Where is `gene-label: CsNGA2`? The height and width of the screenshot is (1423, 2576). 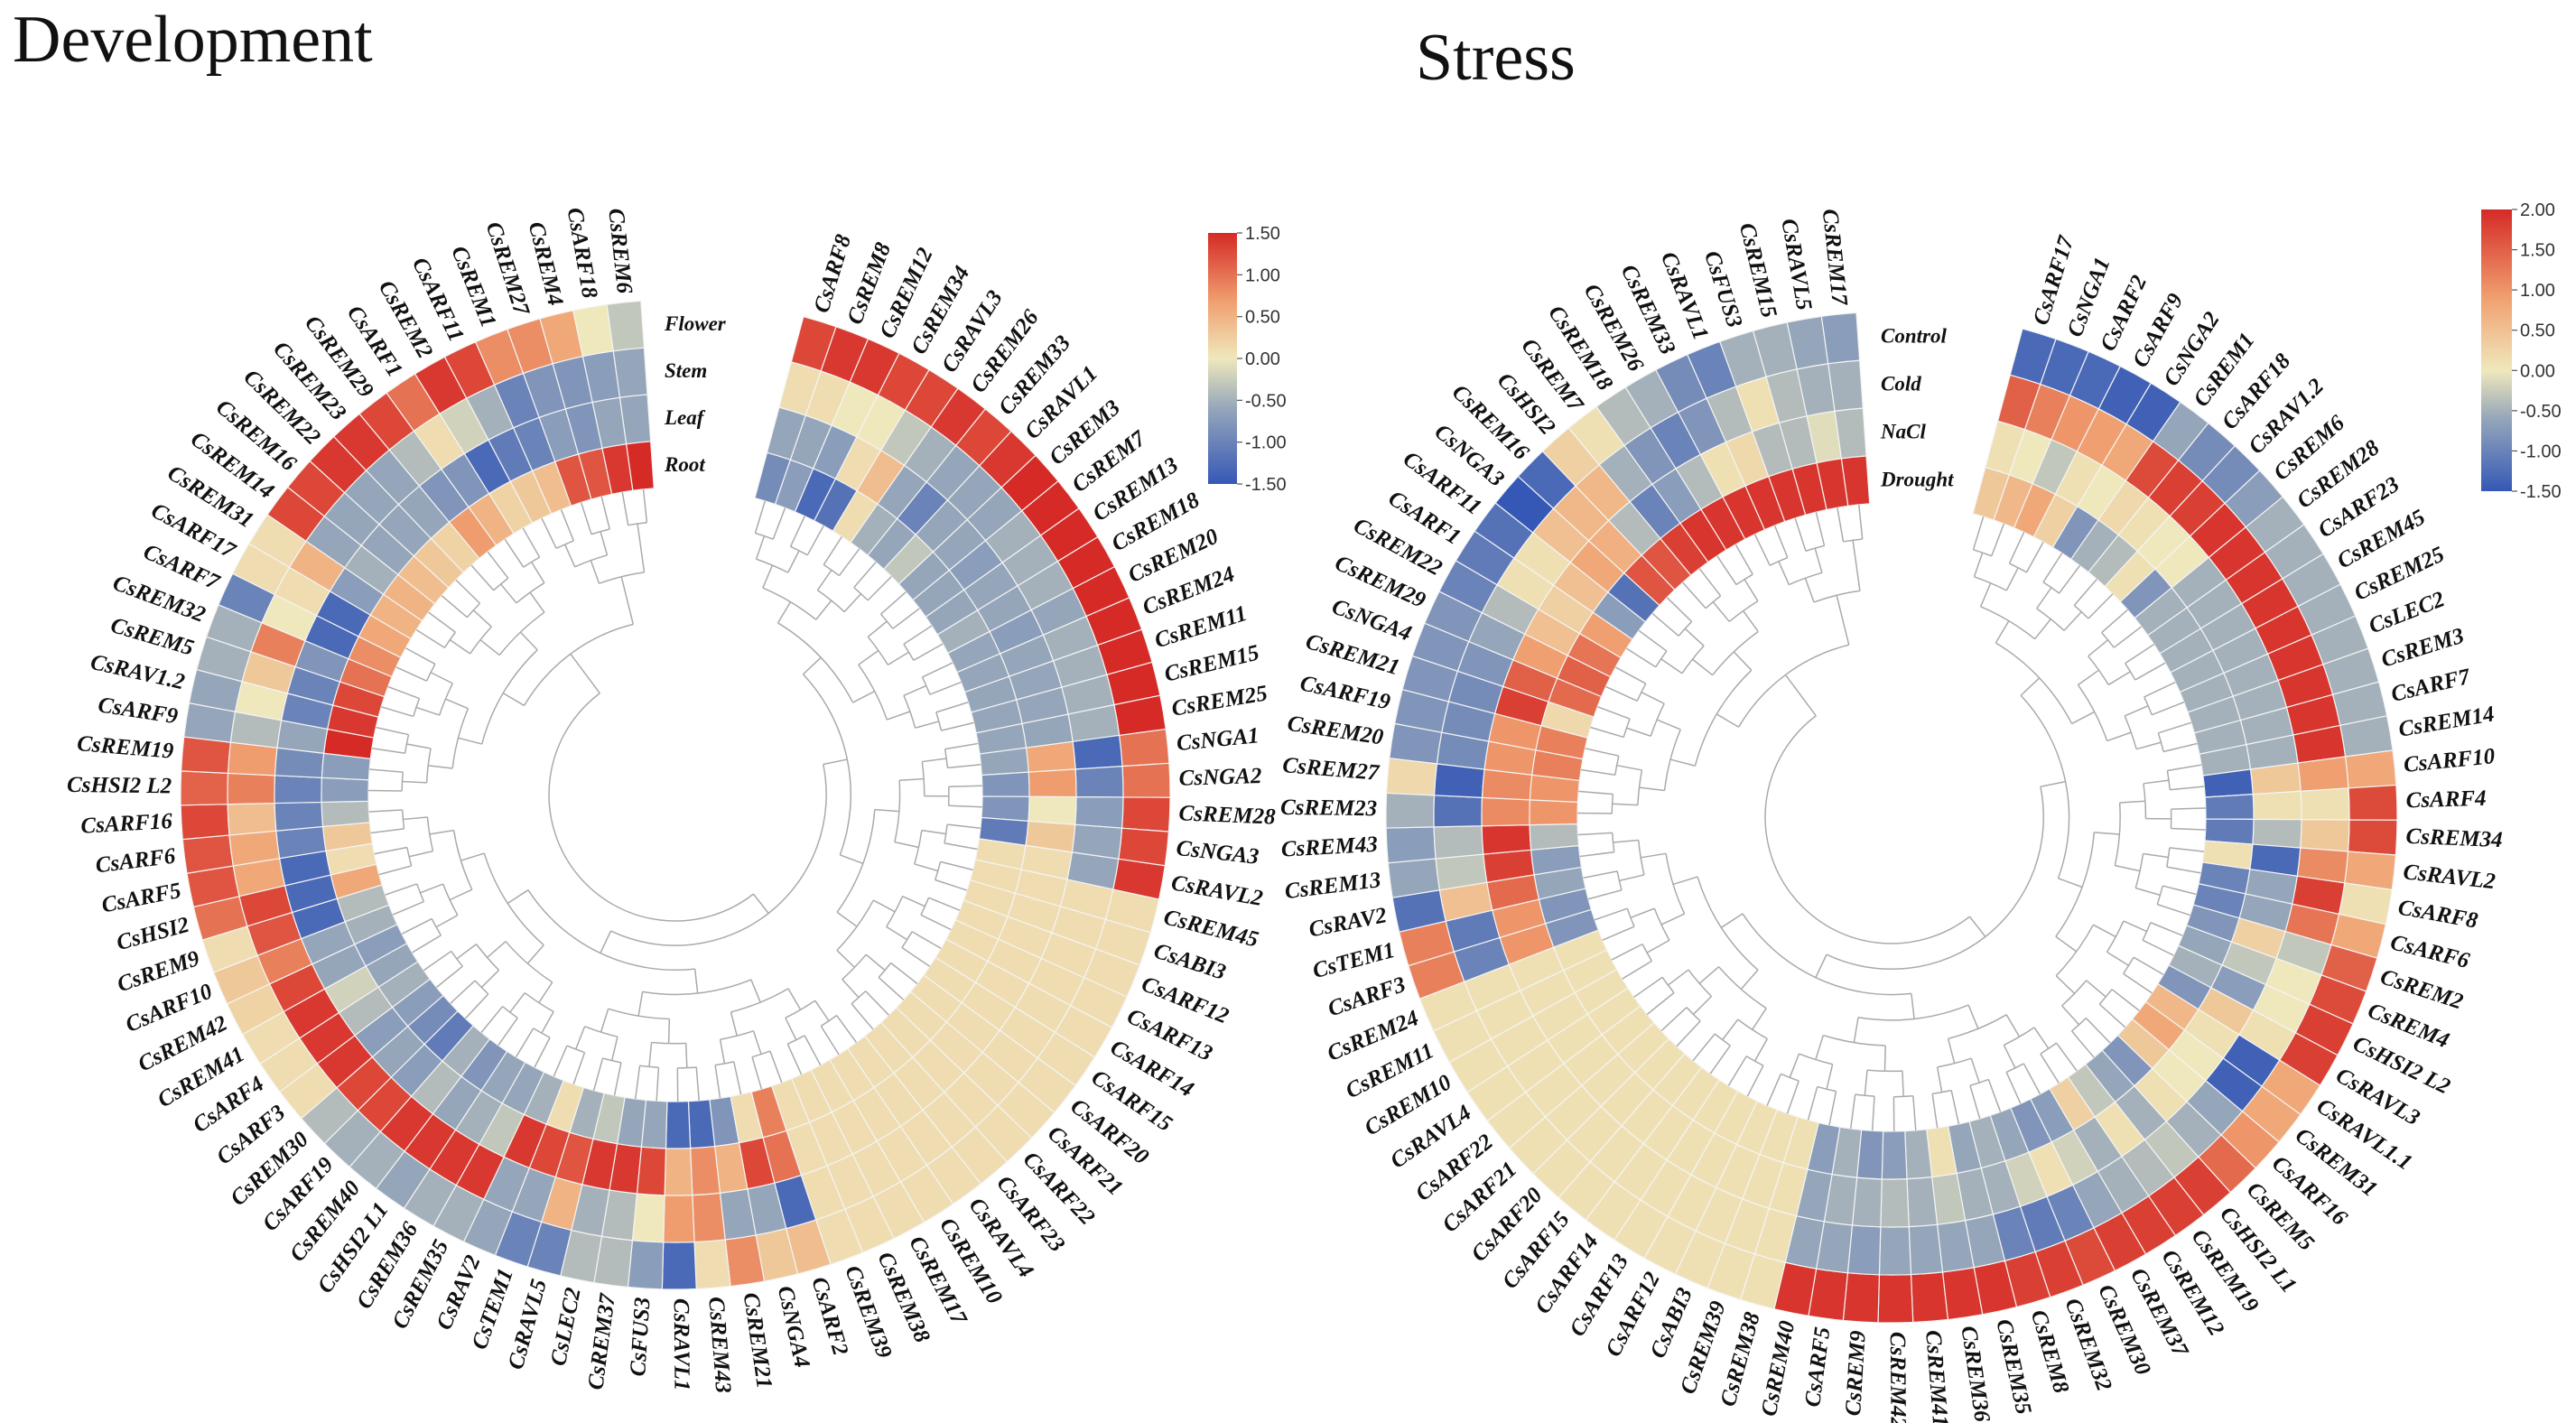
gene-label: CsNGA2 is located at coordinates (1219, 777).